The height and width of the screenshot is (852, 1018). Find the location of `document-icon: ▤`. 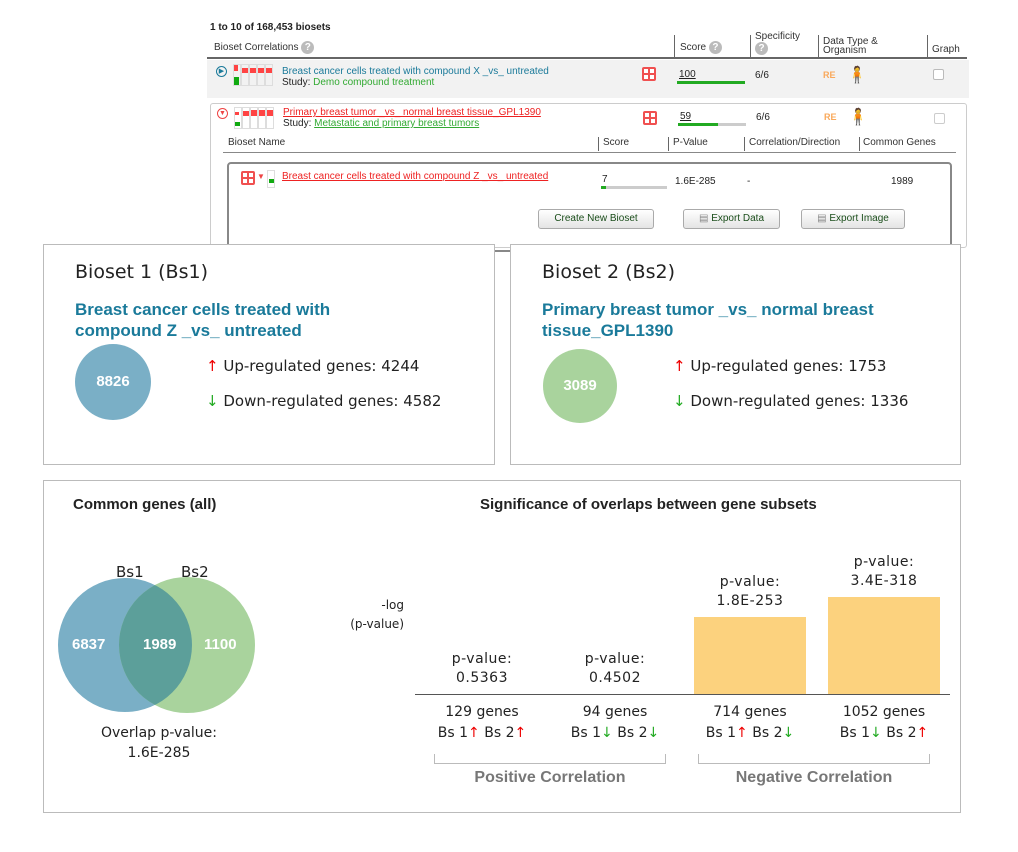

document-icon: ▤ is located at coordinates (703, 218).